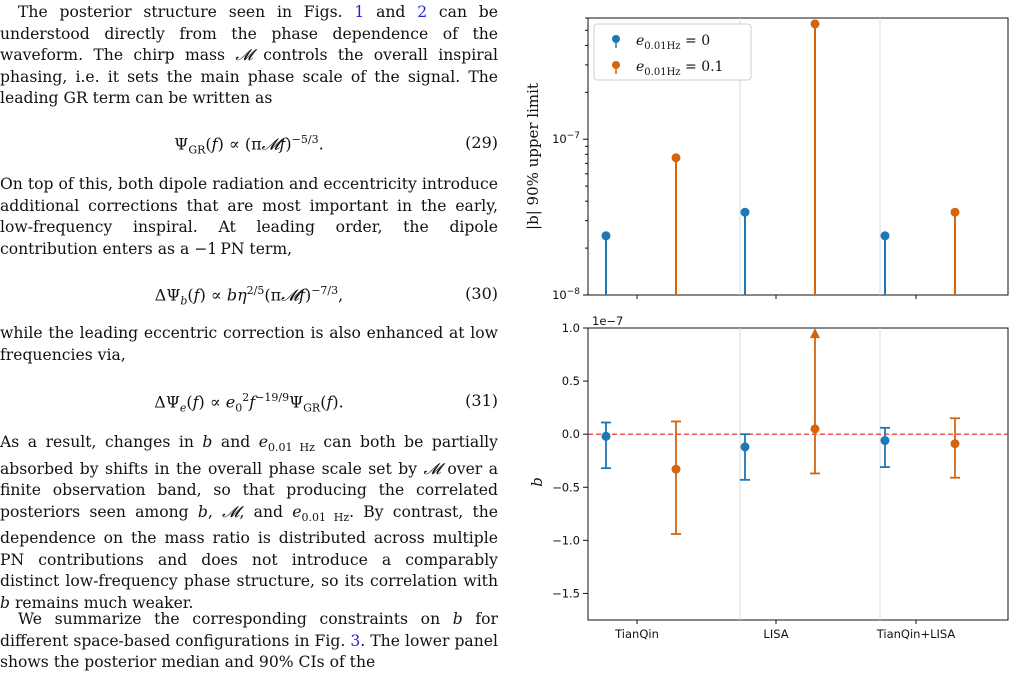 This screenshot has height=685, width=1011. I want to click on equation-29: ΨGR(f) ∝ (π𝓜f)−5/3. (29), so click(249, 145).